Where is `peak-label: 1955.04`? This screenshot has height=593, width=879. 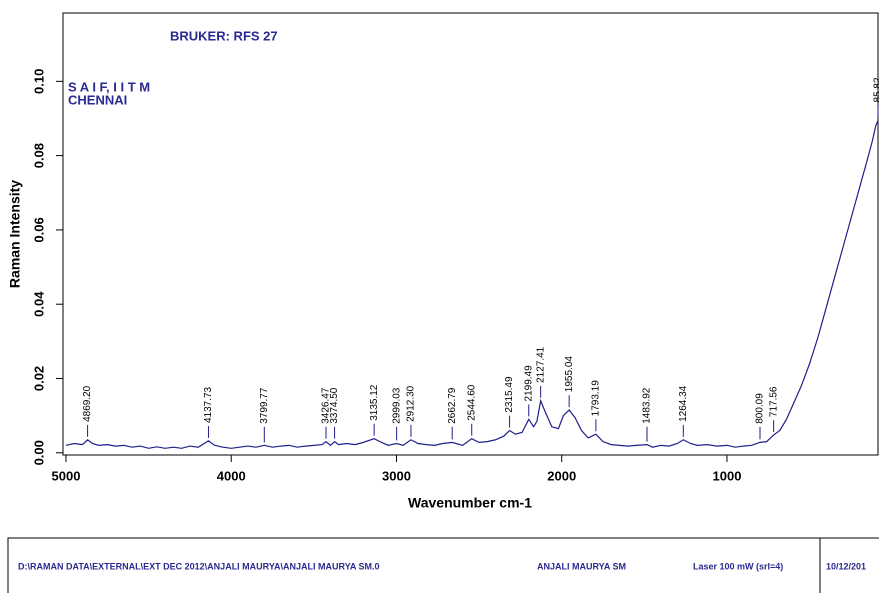 peak-label: 1955.04 is located at coordinates (569, 374).